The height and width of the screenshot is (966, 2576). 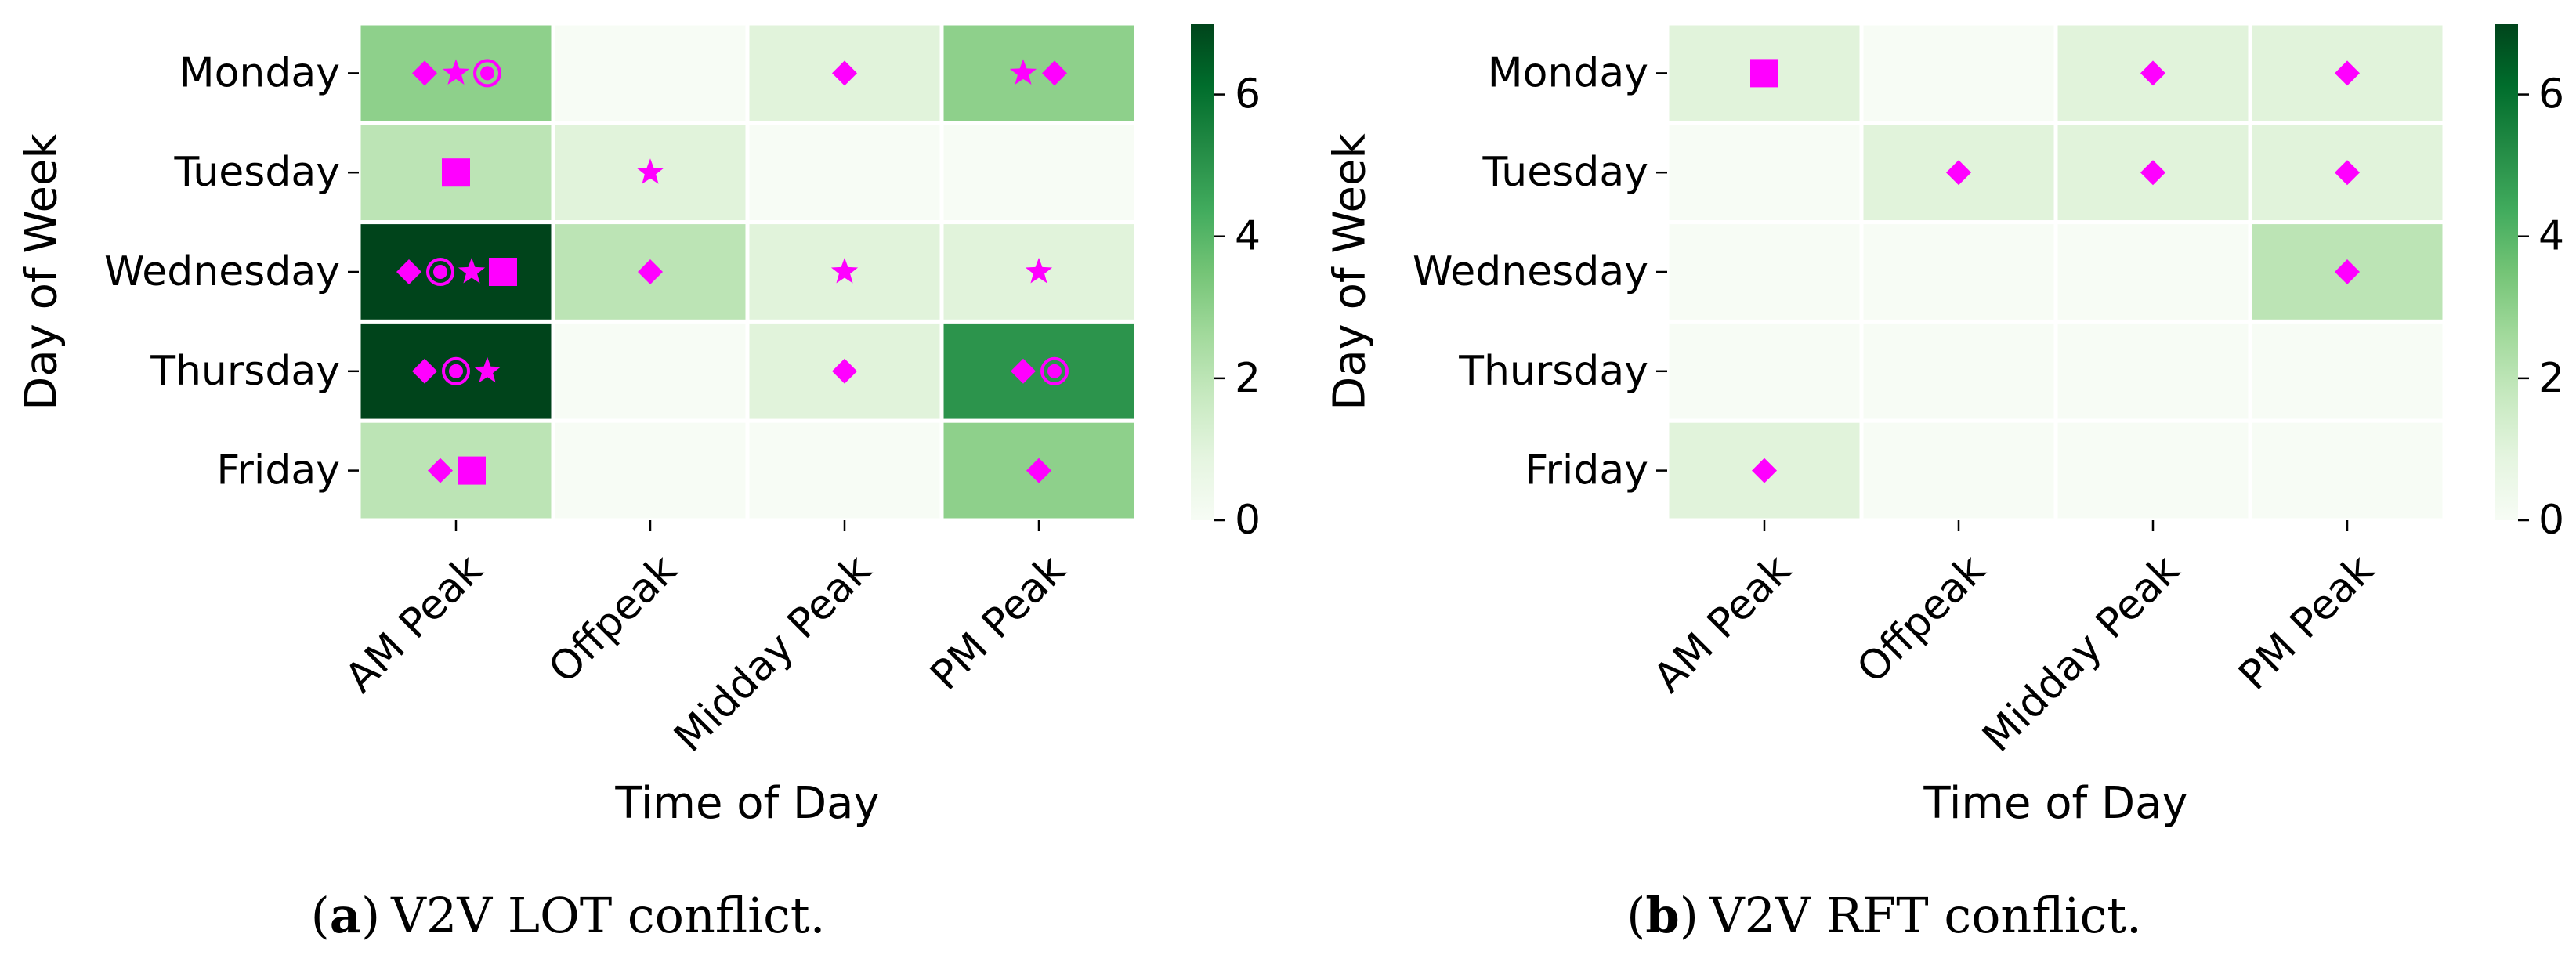 I want to click on caption-letter: a, so click(x=346, y=916).